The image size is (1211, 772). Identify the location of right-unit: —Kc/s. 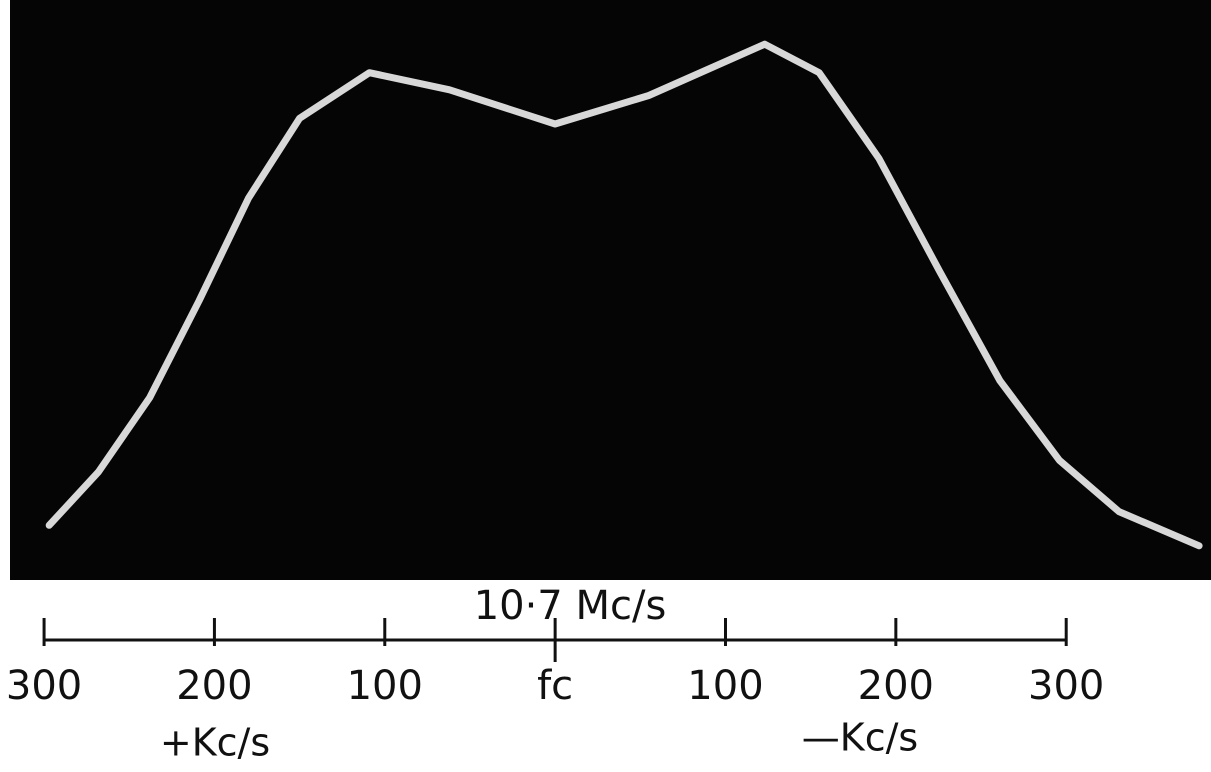
(860, 738).